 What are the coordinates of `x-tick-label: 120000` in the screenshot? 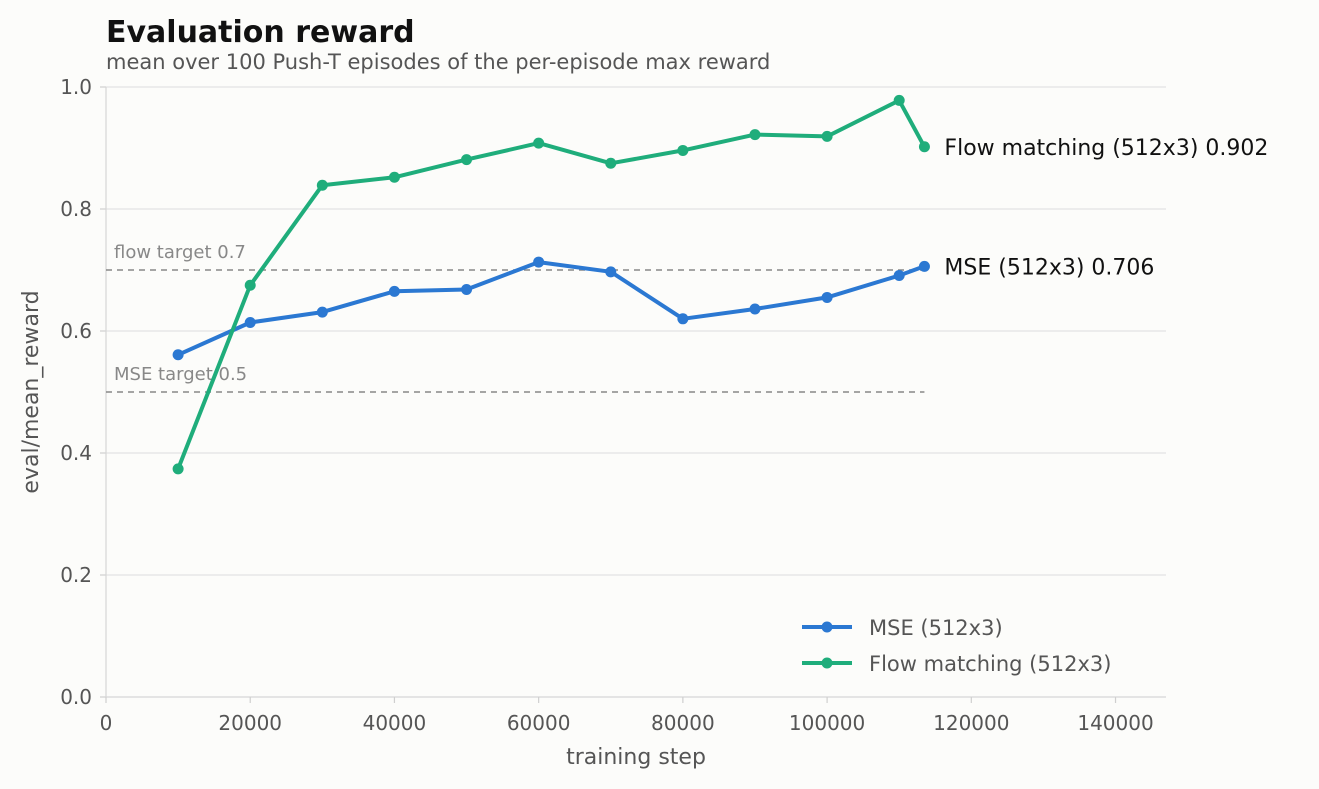 It's located at (971, 723).